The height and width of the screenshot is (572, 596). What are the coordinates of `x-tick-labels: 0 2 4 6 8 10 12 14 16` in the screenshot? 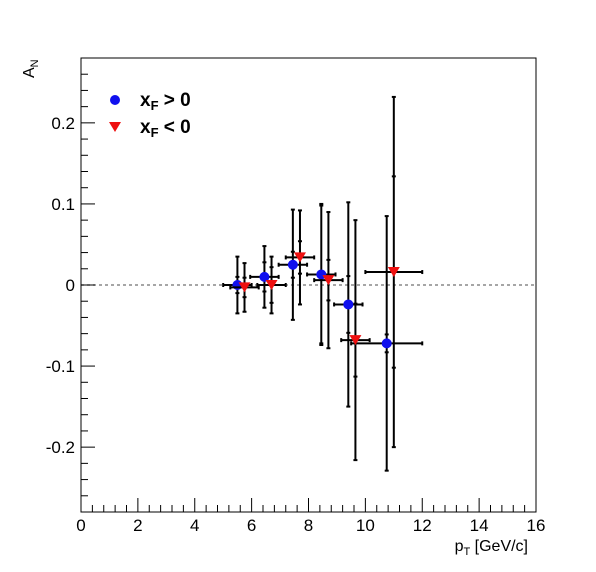 It's located at (310, 525).